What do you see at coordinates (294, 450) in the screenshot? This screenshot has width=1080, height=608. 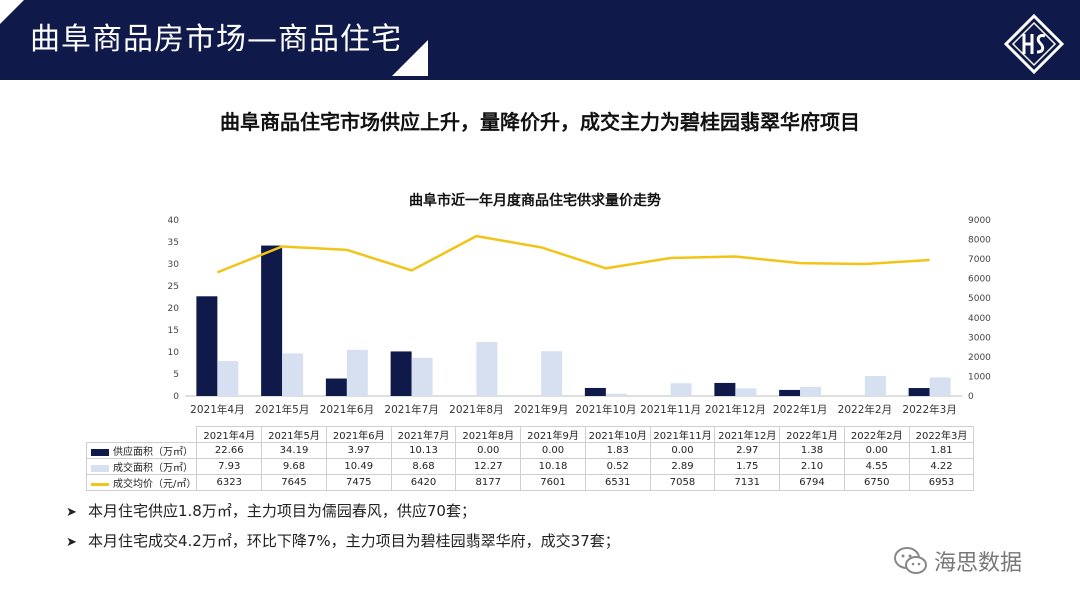 I see `table-cell: 34.19` at bounding box center [294, 450].